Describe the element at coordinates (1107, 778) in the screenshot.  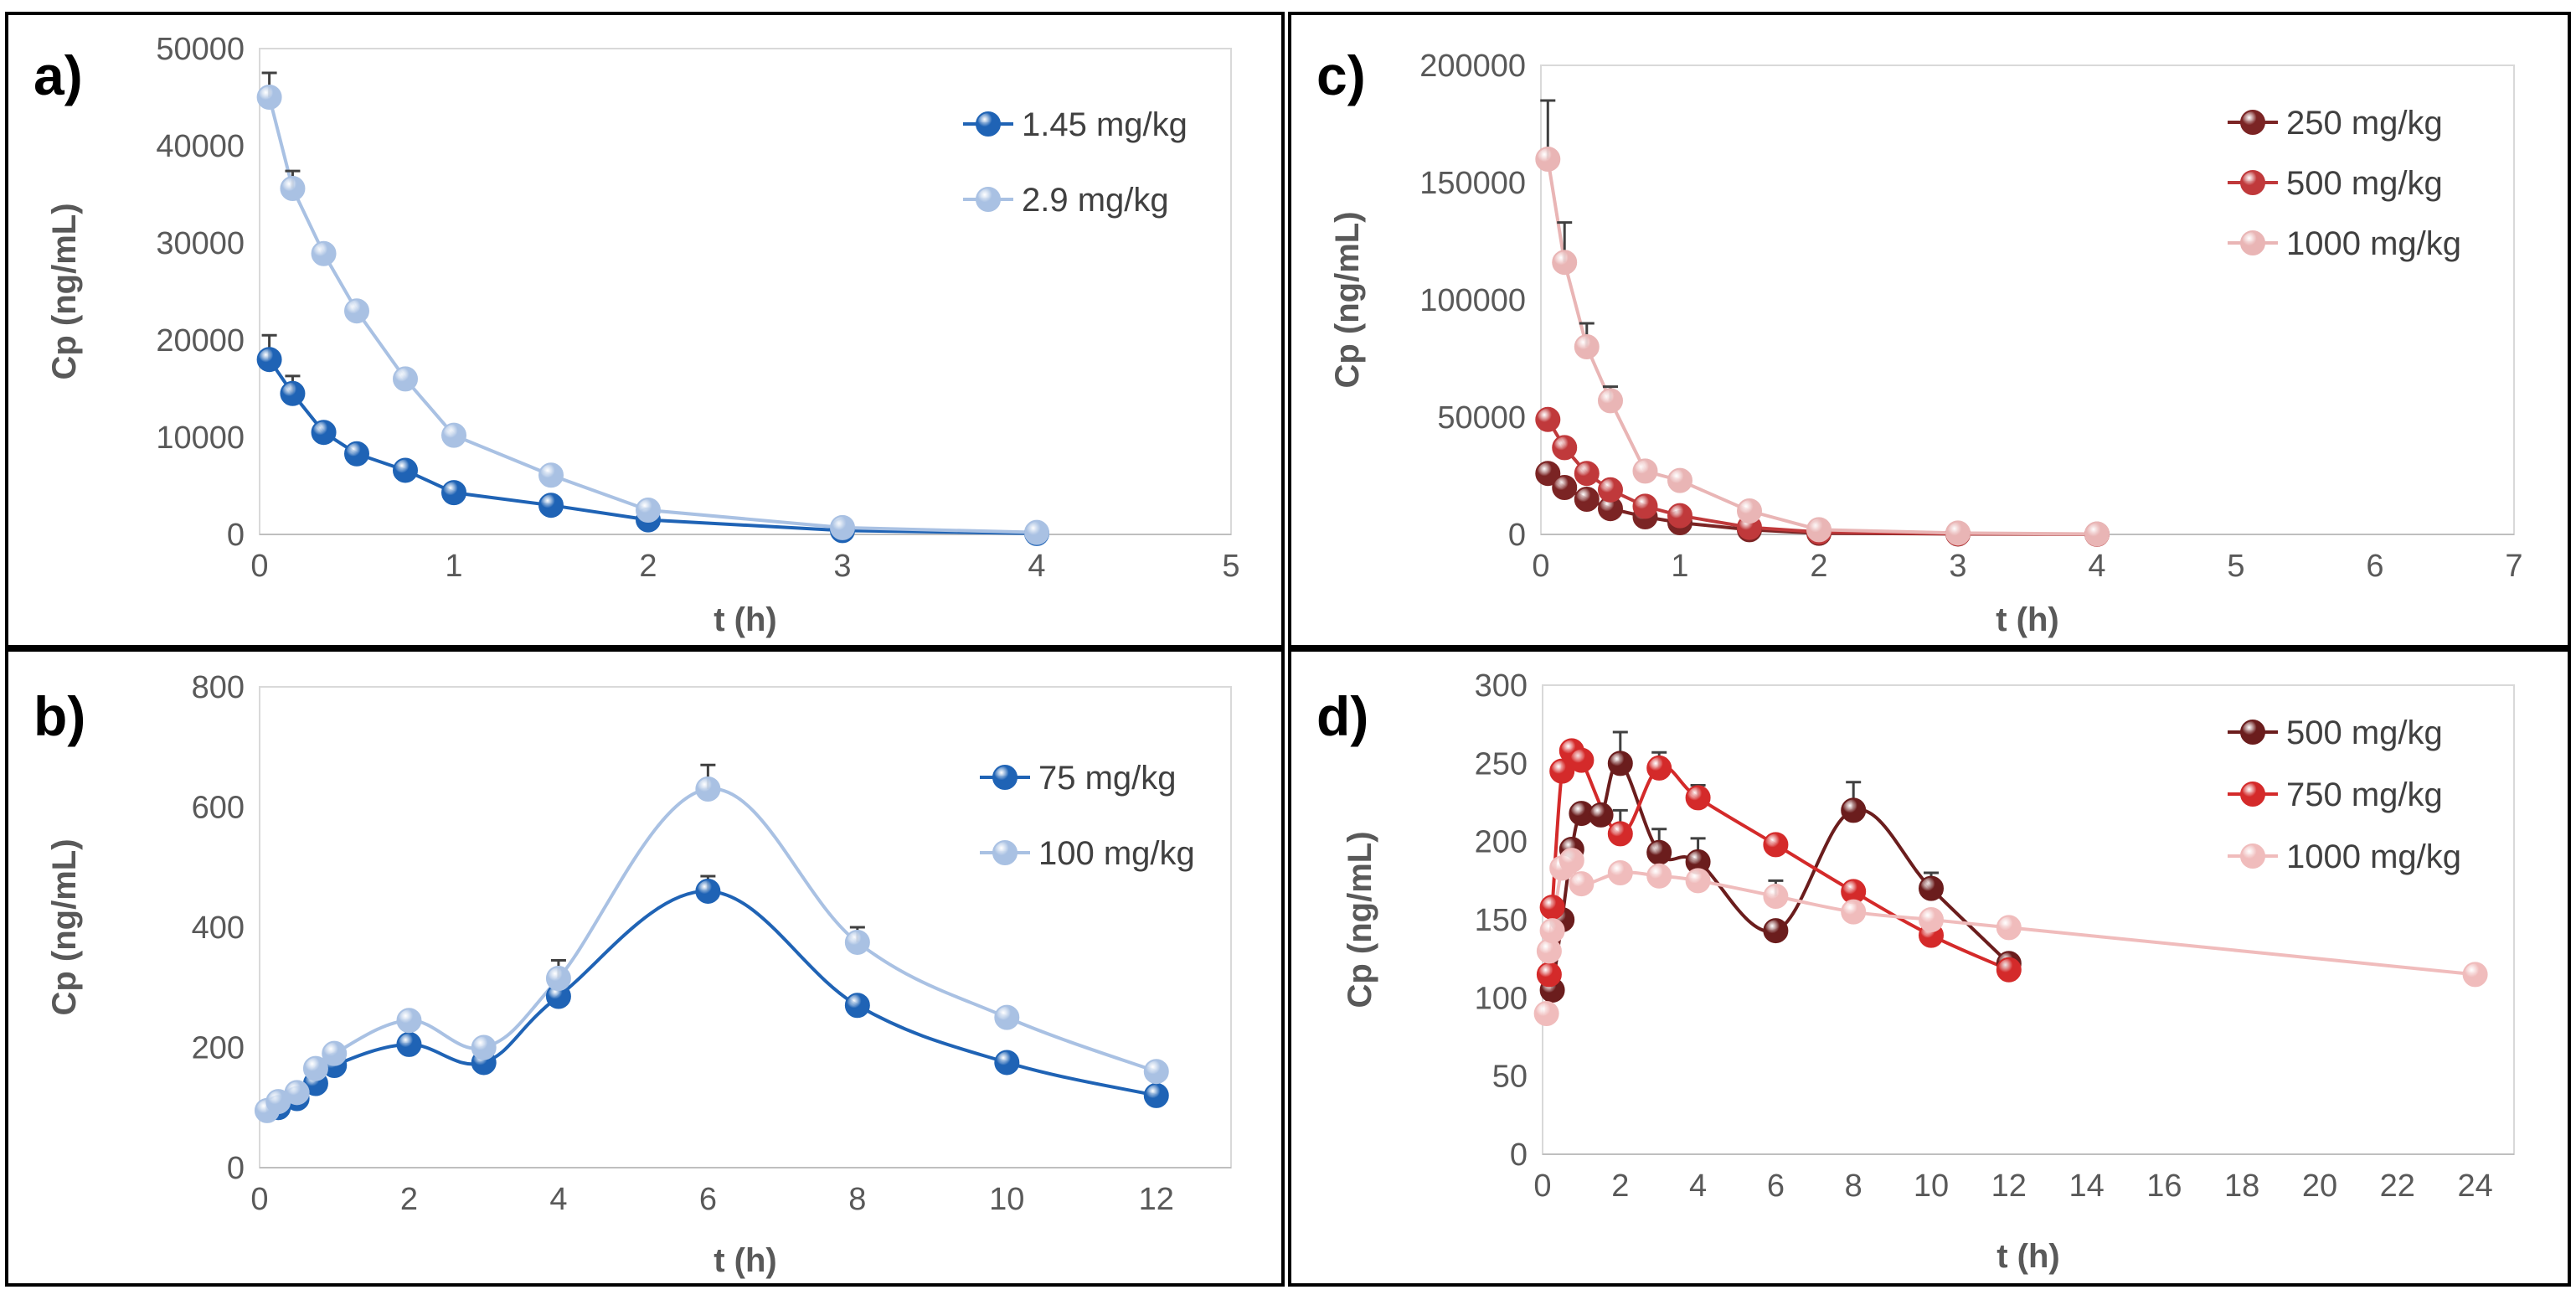
I see `legend-label: 75 mg/kg` at that location.